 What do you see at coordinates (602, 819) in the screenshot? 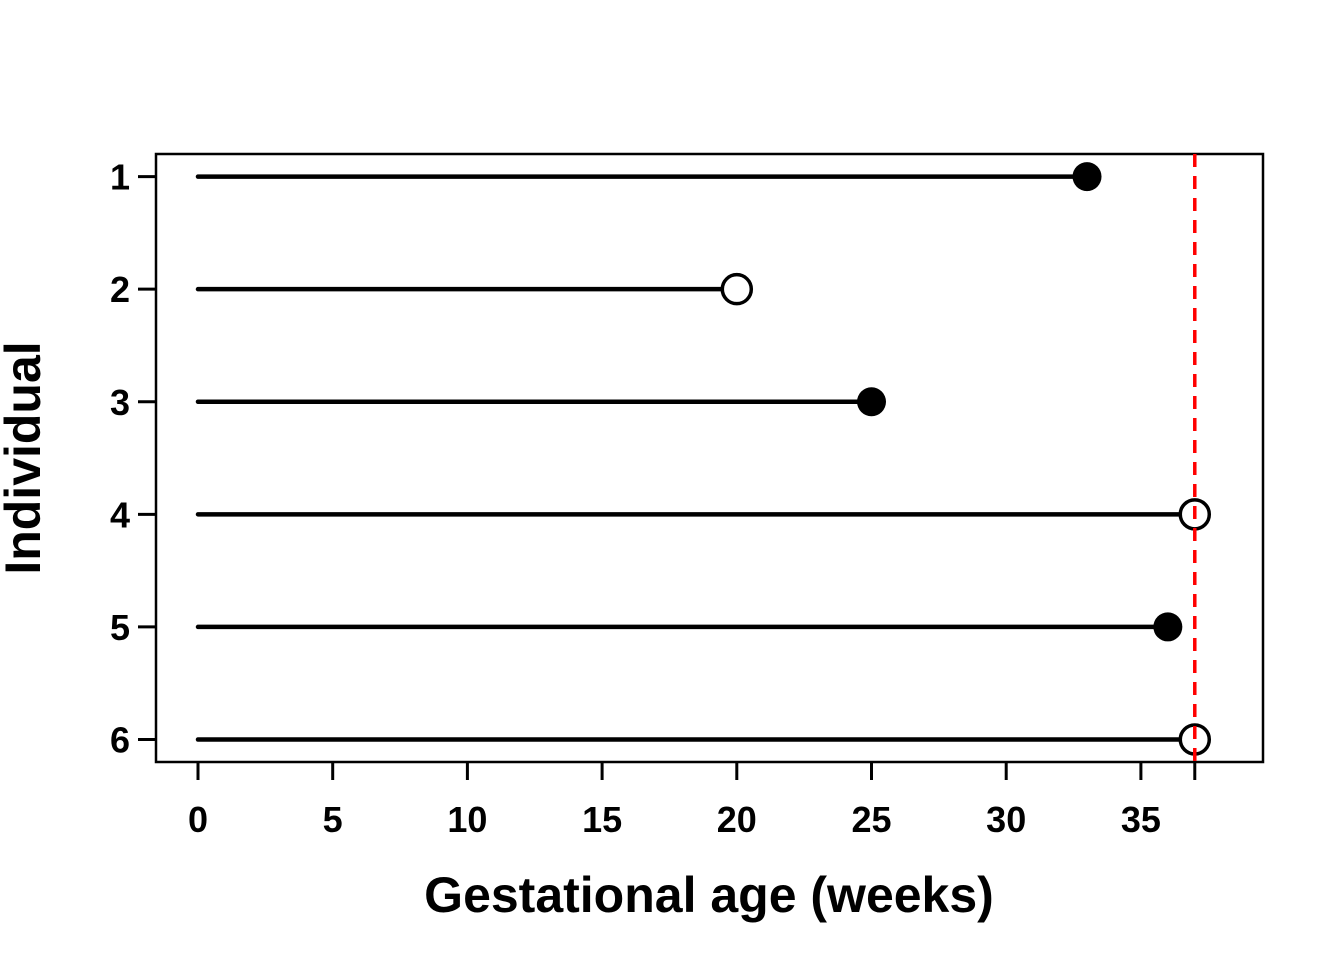
I see `x-tick-label: 15` at bounding box center [602, 819].